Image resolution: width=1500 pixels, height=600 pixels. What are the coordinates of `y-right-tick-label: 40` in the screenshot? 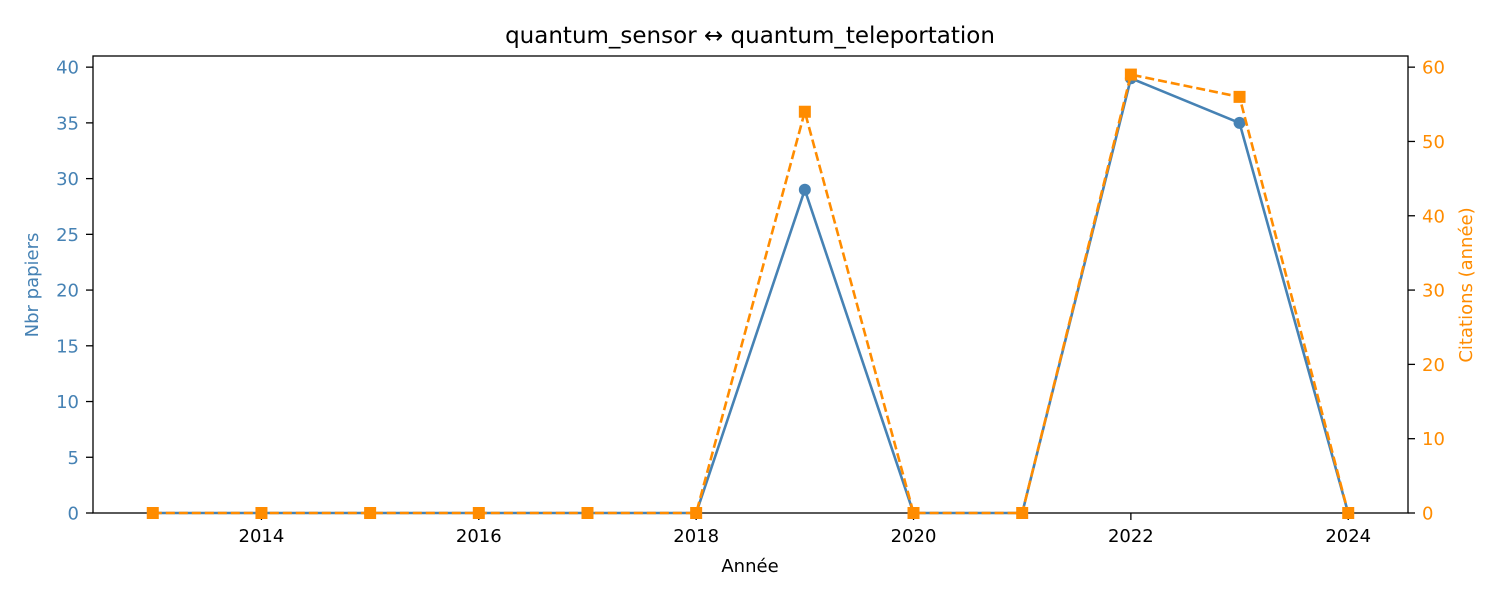 It's located at (1433, 216).